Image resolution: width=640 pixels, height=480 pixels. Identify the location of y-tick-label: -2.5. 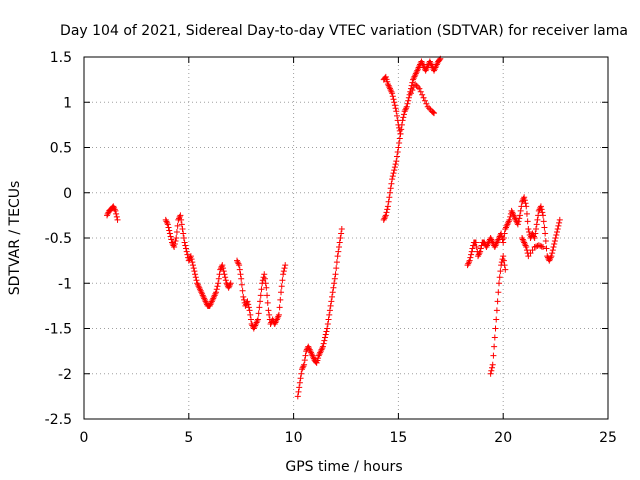
(58, 420).